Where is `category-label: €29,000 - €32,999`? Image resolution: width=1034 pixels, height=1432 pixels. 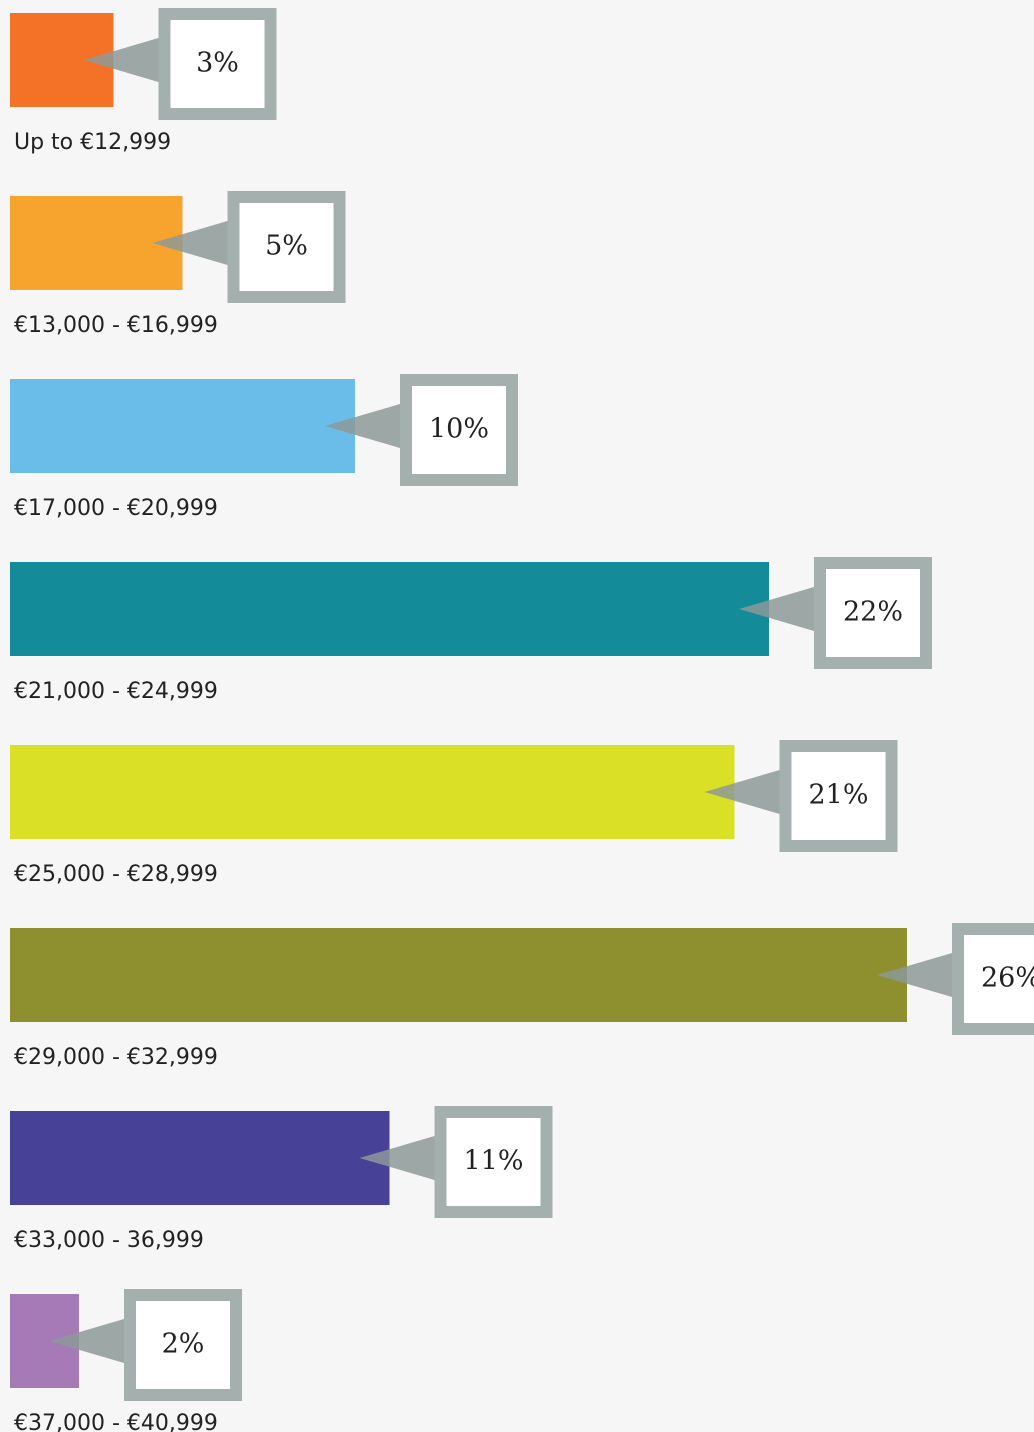 category-label: €29,000 - €32,999 is located at coordinates (116, 1057).